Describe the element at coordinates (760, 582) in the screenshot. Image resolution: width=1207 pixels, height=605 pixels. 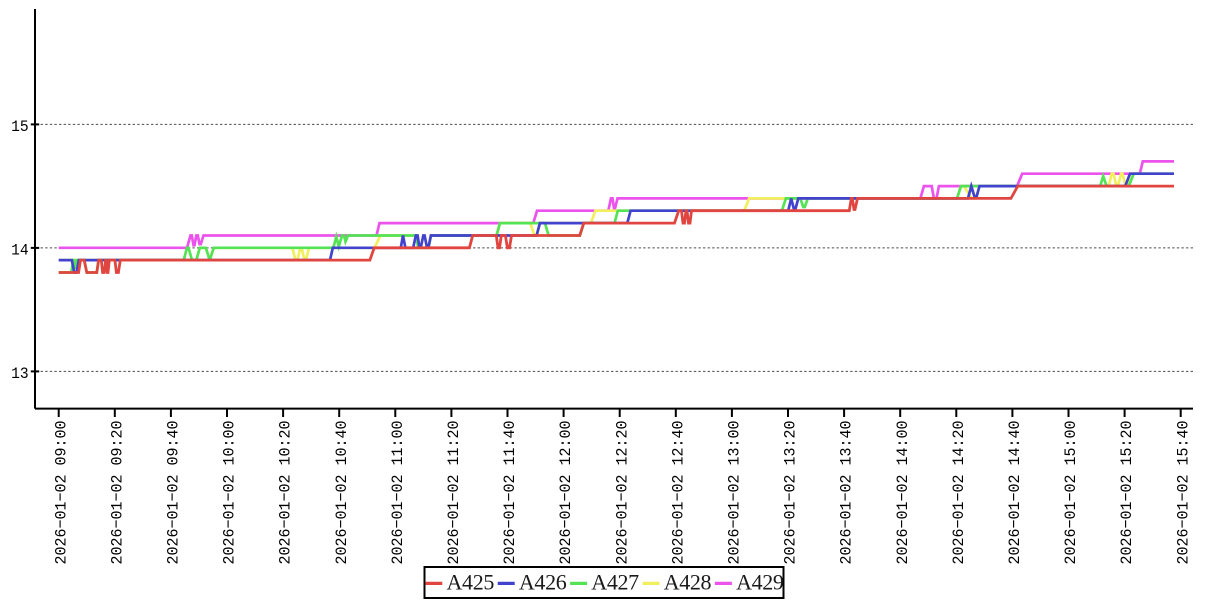
I see `svg-text: A429` at that location.